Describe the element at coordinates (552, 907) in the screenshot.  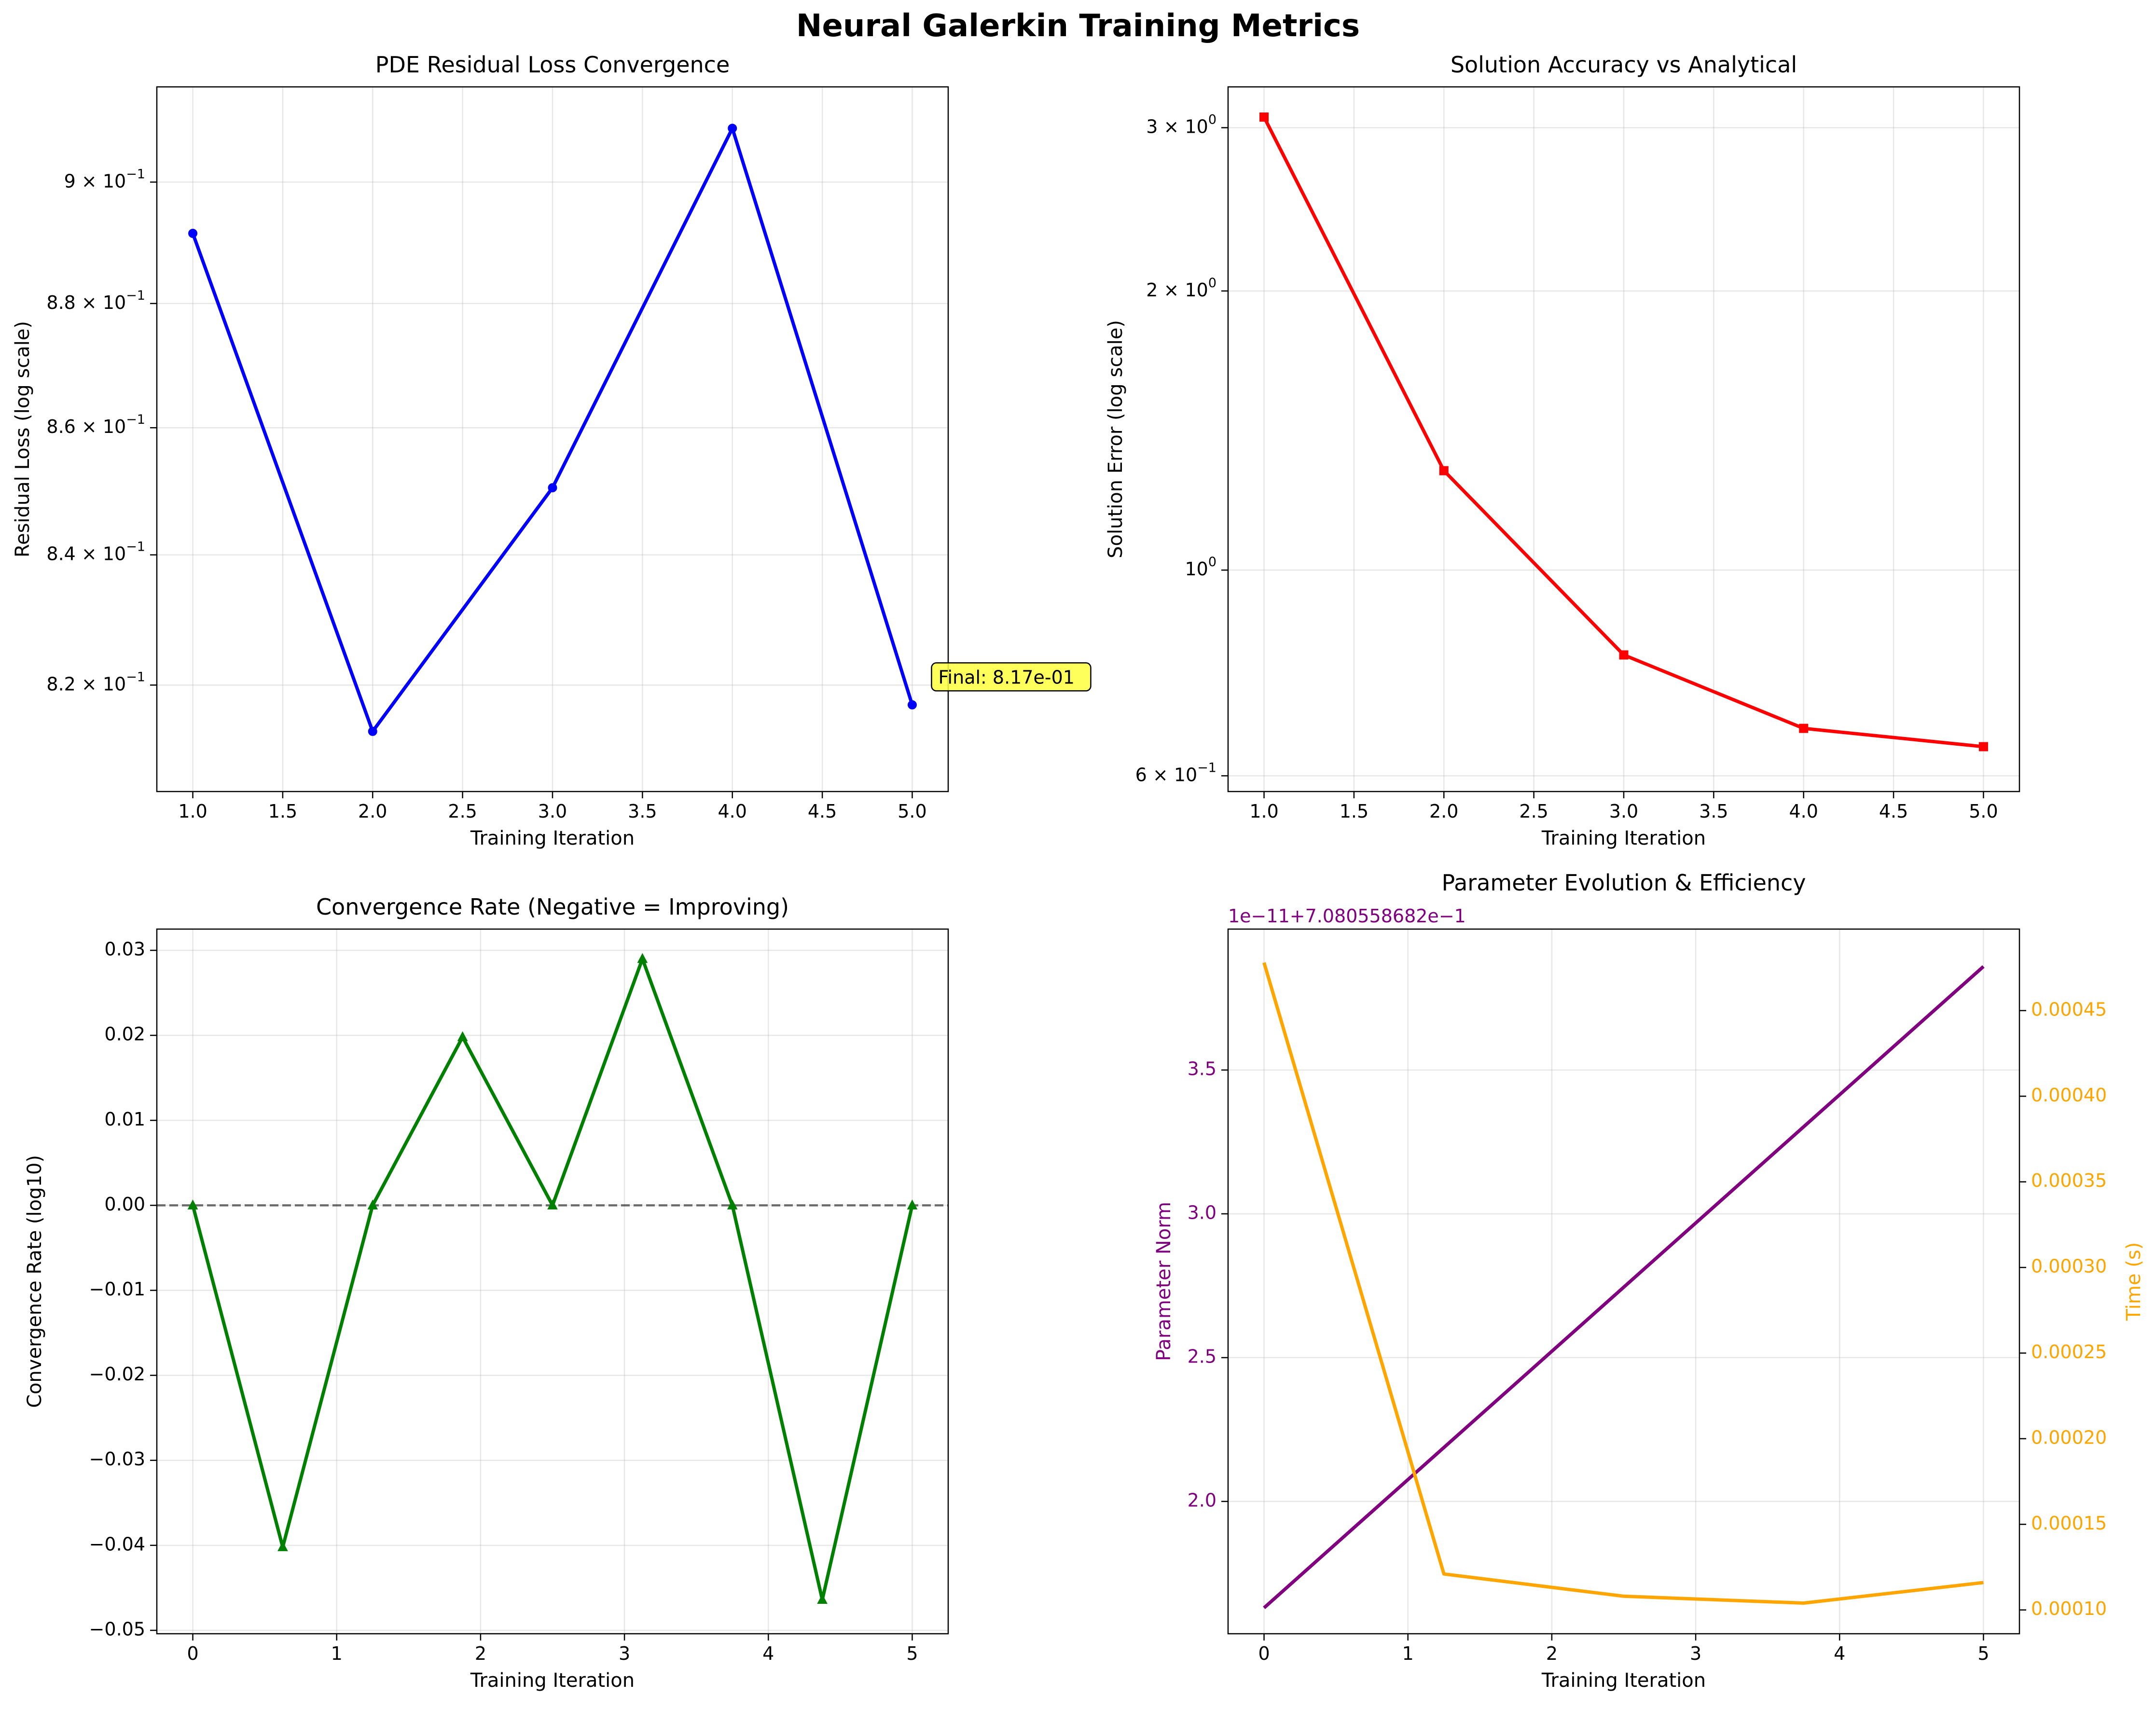
I see `chart-title: Convergence Rate (Negative = Improving)` at that location.